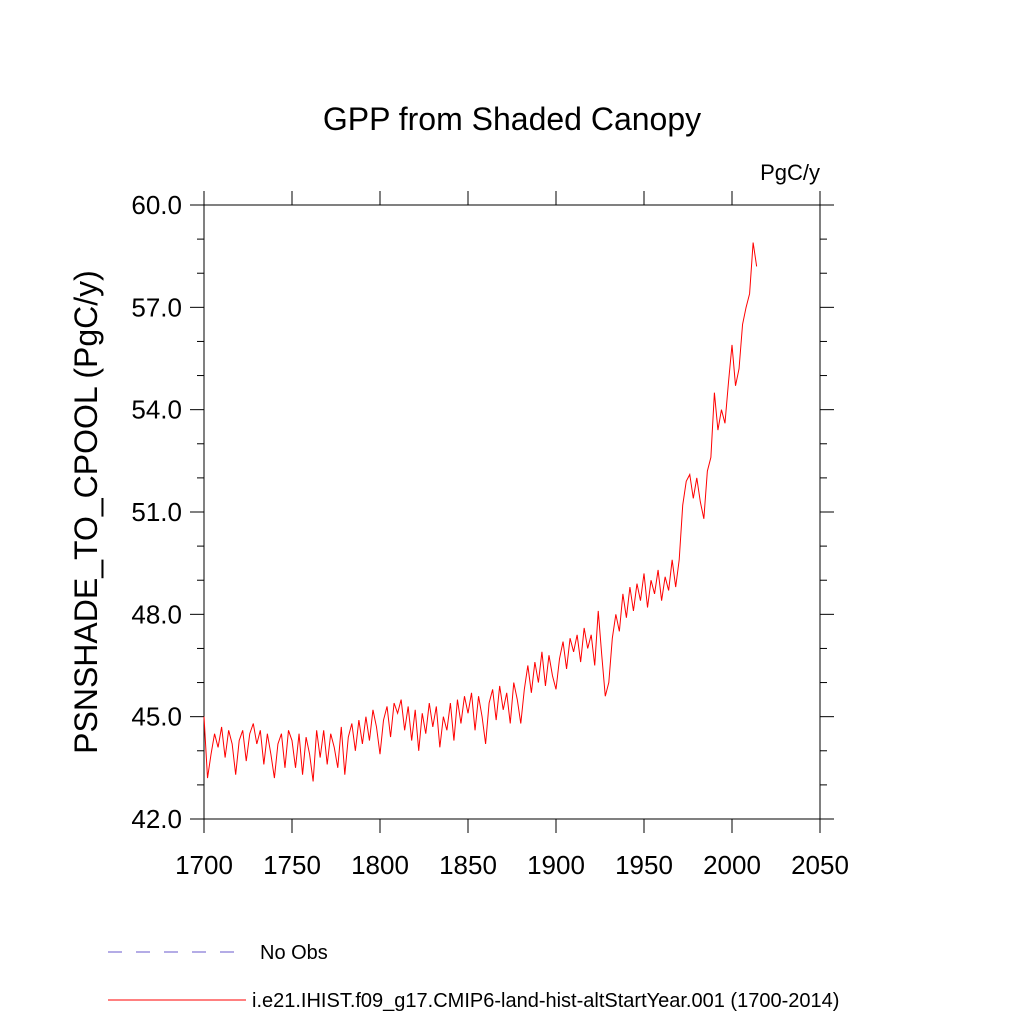 The height and width of the screenshot is (1029, 1024). Describe the element at coordinates (512, 119) in the screenshot. I see `chart-title: GPP from Shaded Canopy` at that location.